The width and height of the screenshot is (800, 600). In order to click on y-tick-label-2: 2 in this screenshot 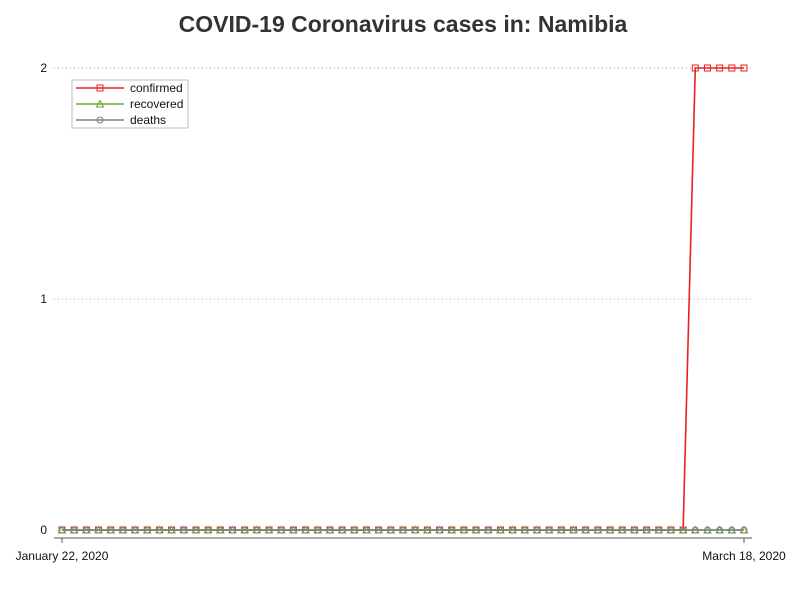, I will do `click(43, 68)`.